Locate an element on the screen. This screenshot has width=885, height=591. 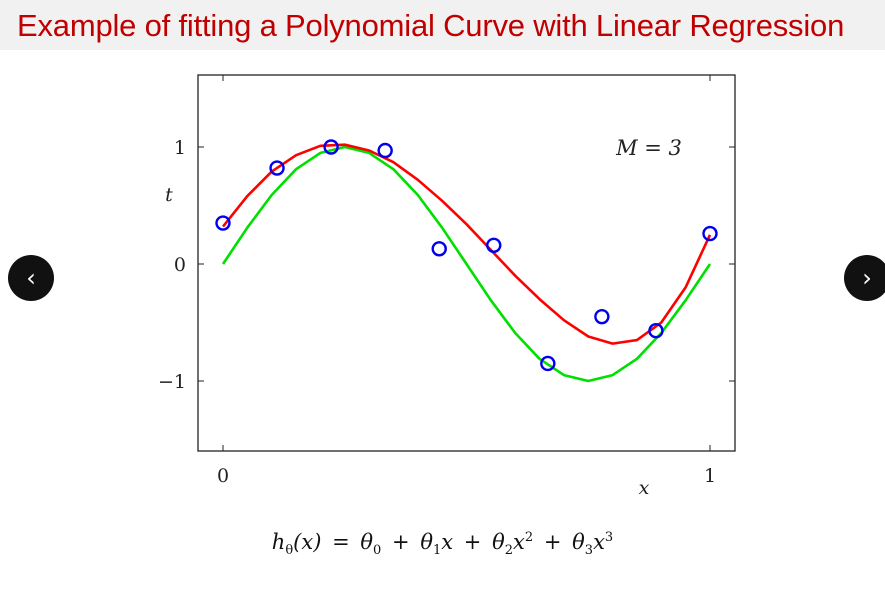
previous-slide-button: ‹ is located at coordinates (31, 278).